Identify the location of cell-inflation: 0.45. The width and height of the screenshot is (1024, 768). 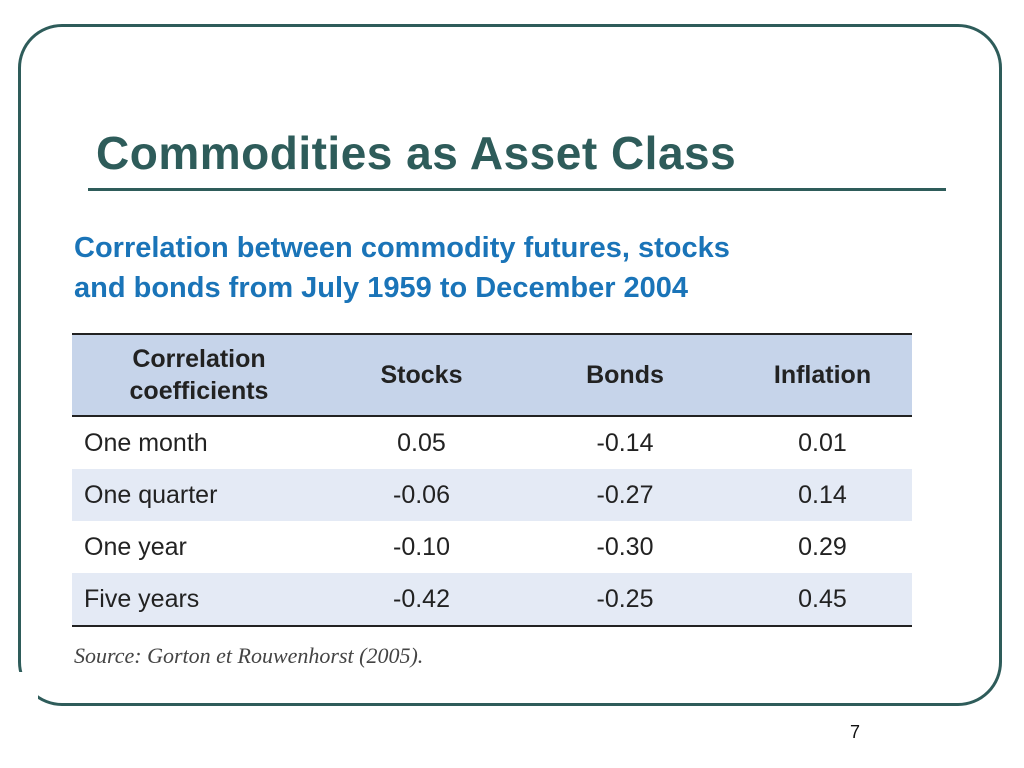
(822, 598).